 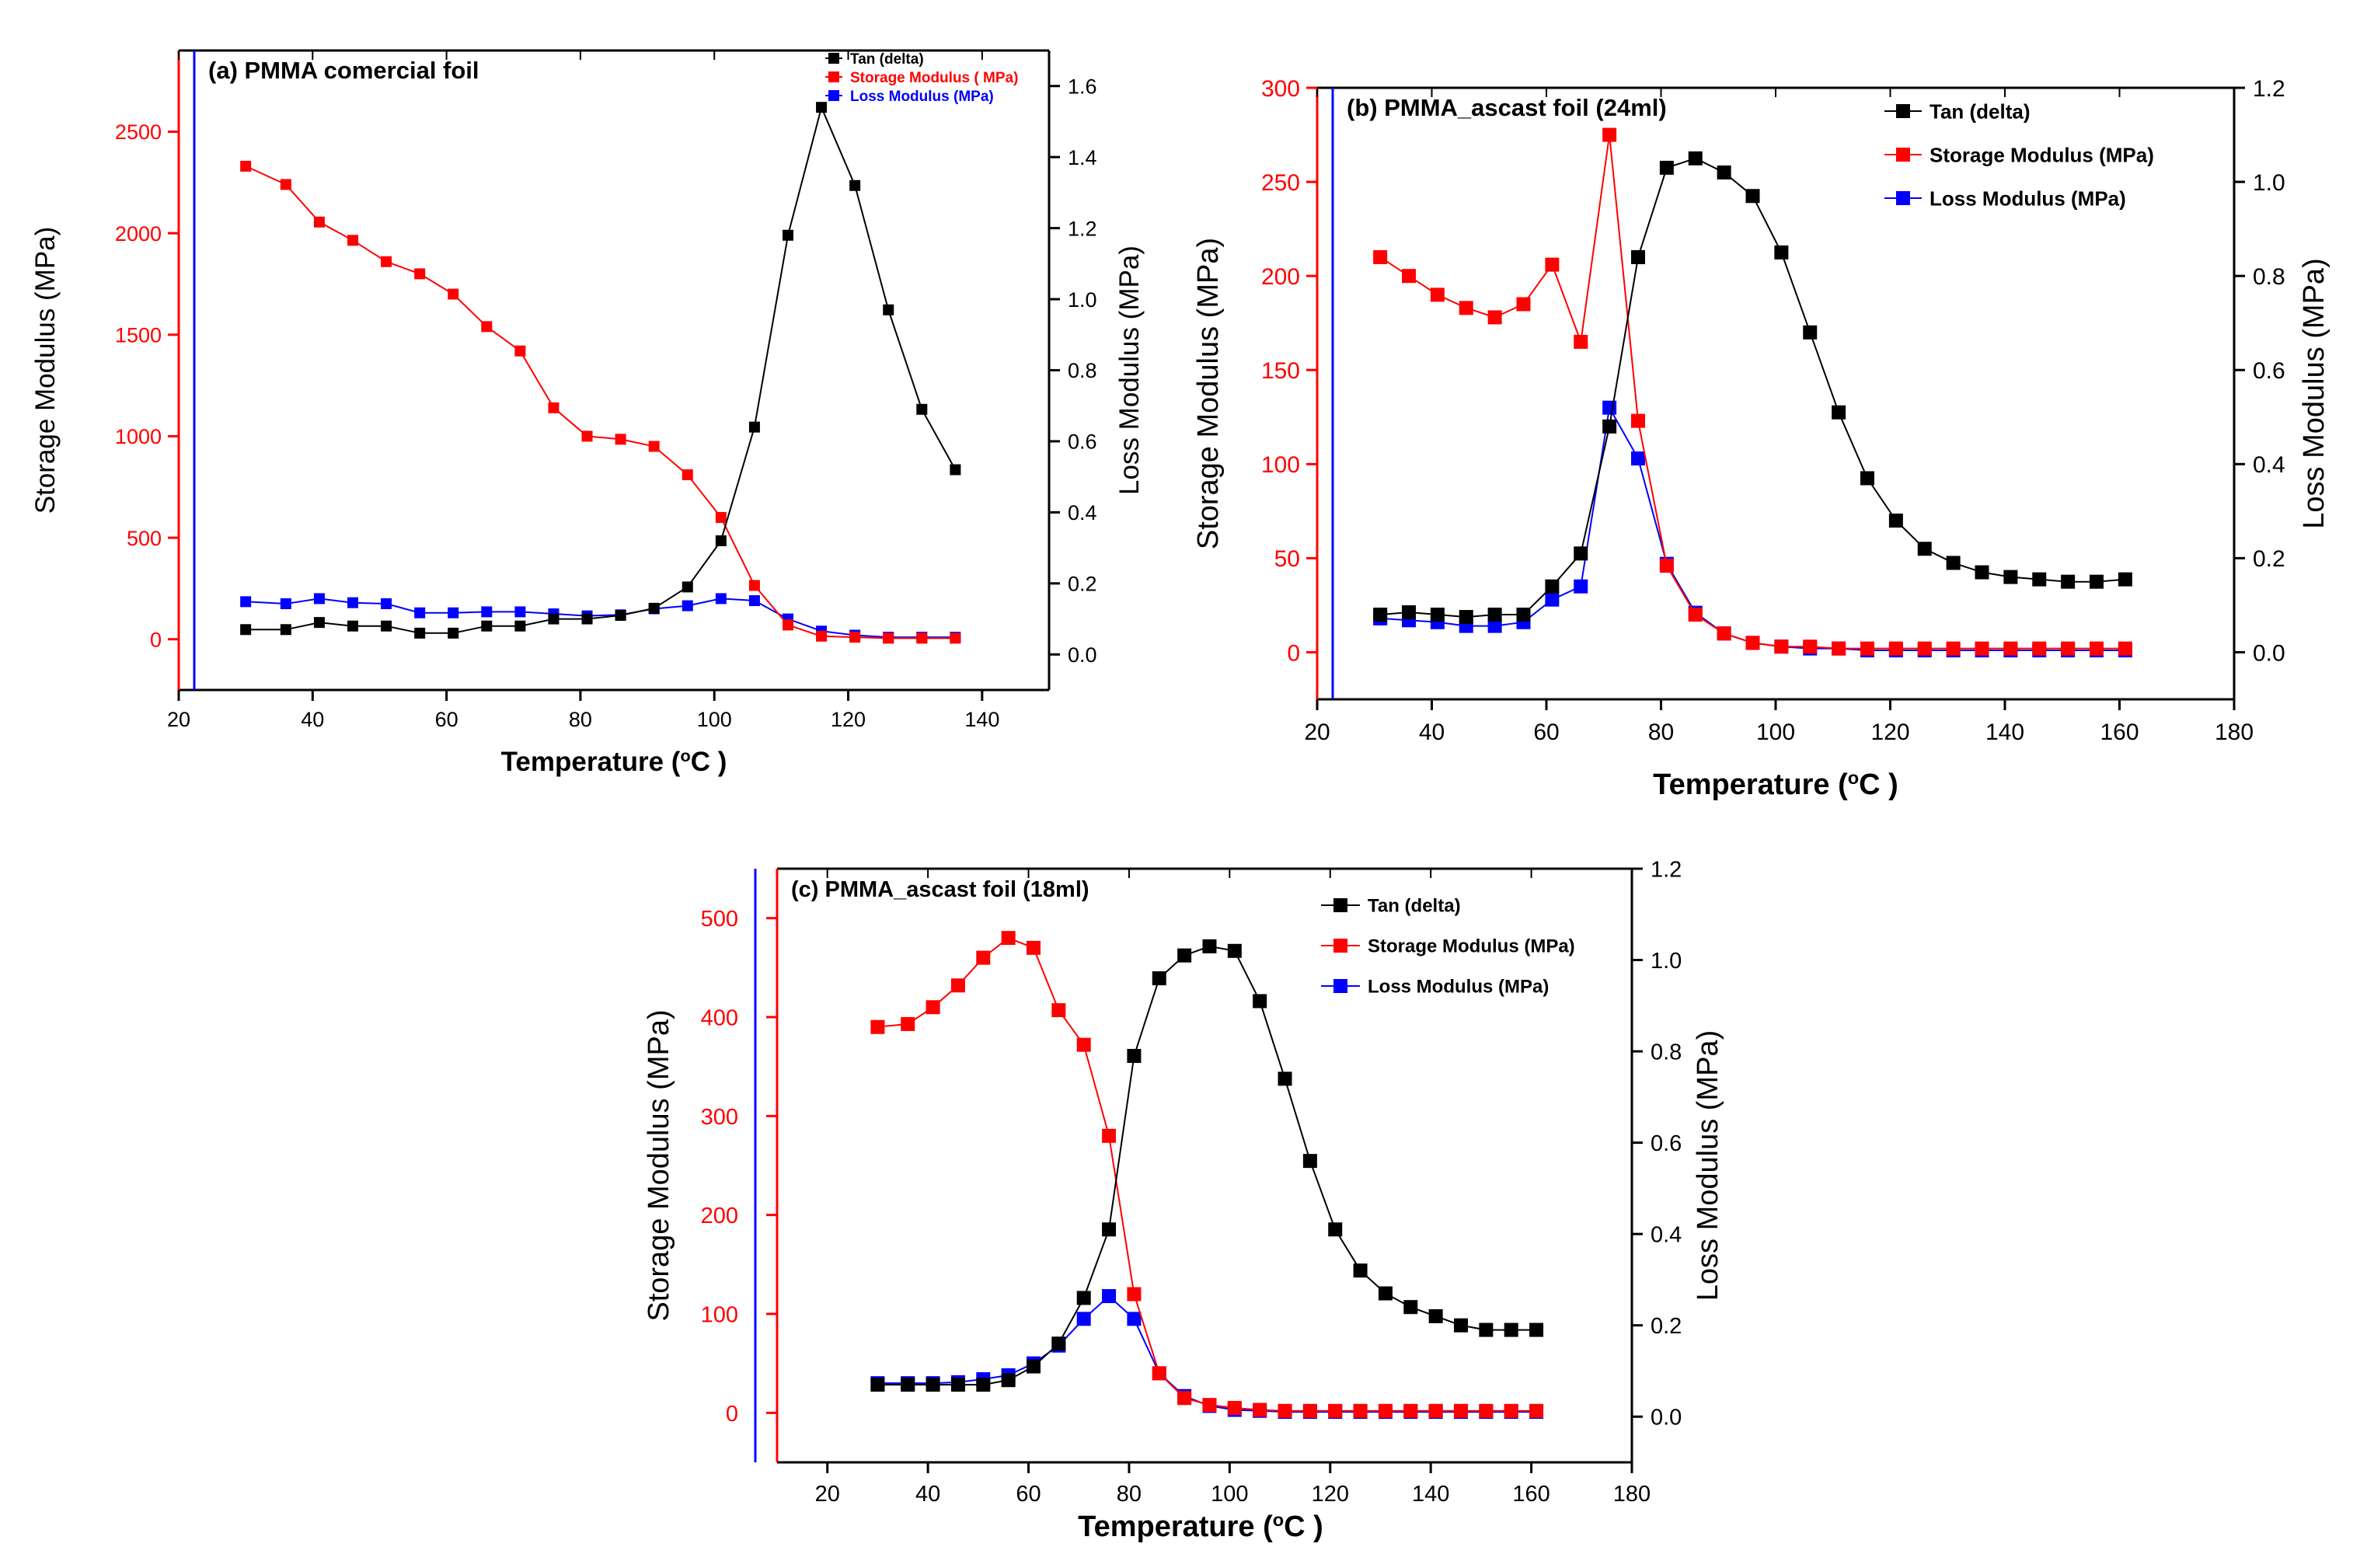 I want to click on y-right-tick-label: 0.2, so click(x=2269, y=559).